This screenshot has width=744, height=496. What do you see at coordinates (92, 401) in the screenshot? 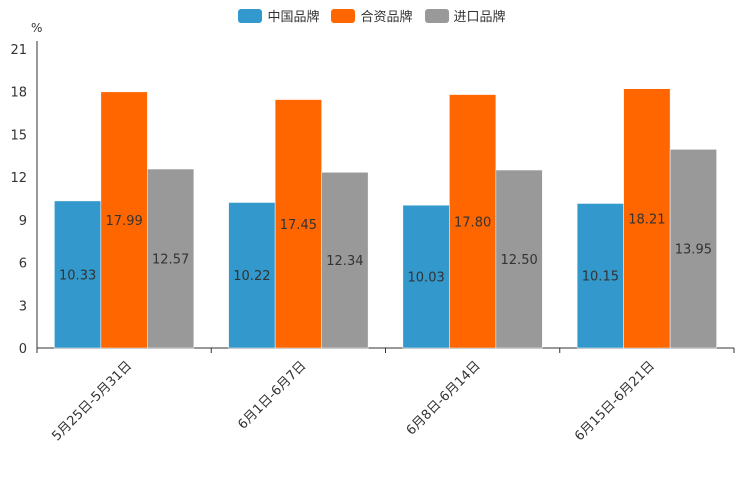
I see `x-tick-label: 5月25日-5月31日` at bounding box center [92, 401].